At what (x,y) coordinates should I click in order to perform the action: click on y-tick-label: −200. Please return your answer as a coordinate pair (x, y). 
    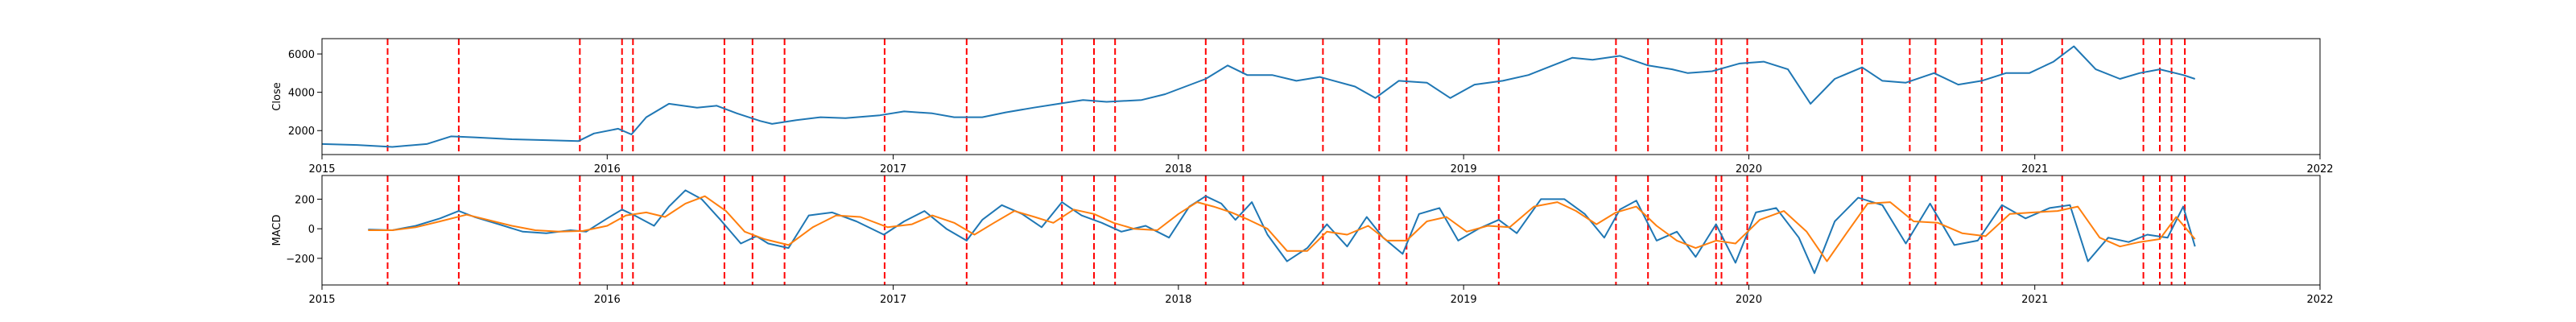
    Looking at the image, I should click on (300, 260).